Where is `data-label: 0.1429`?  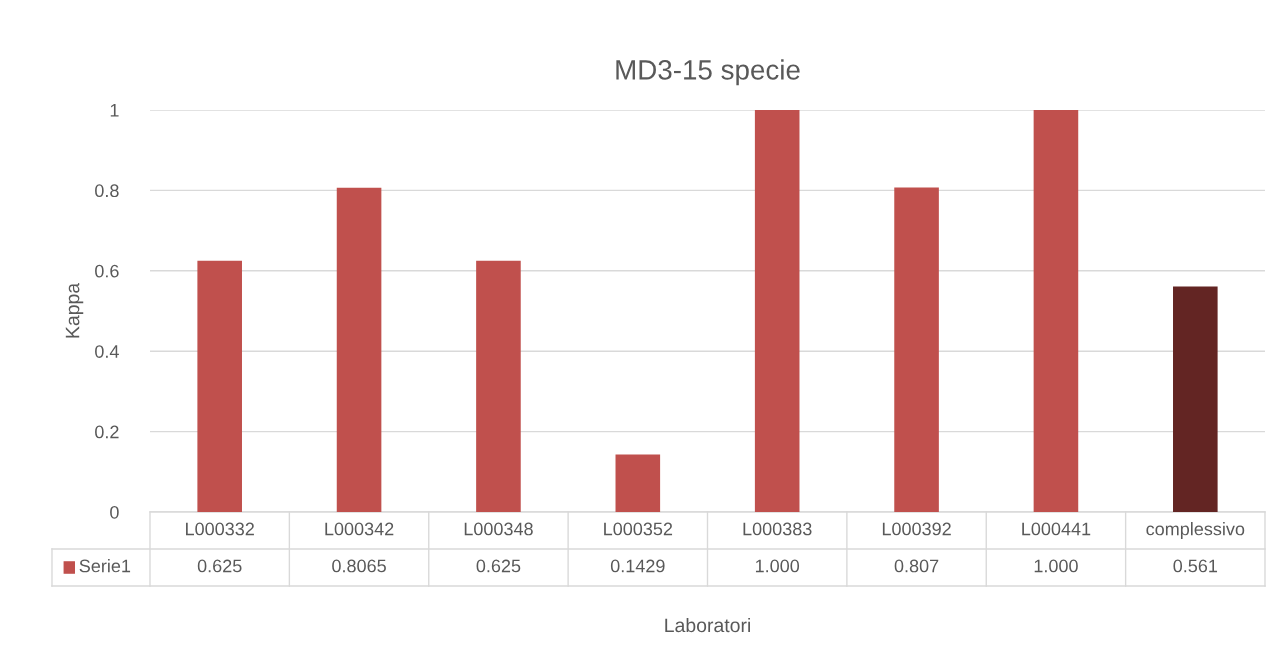
data-label: 0.1429 is located at coordinates (637, 566).